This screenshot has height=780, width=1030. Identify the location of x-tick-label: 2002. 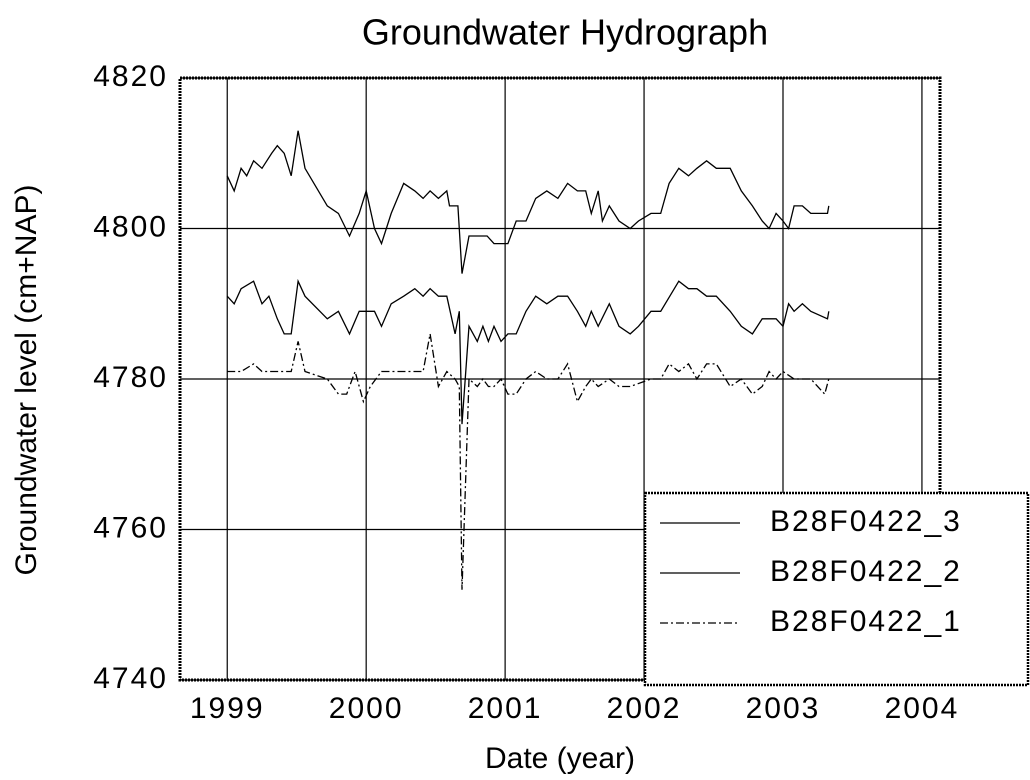
(644, 708).